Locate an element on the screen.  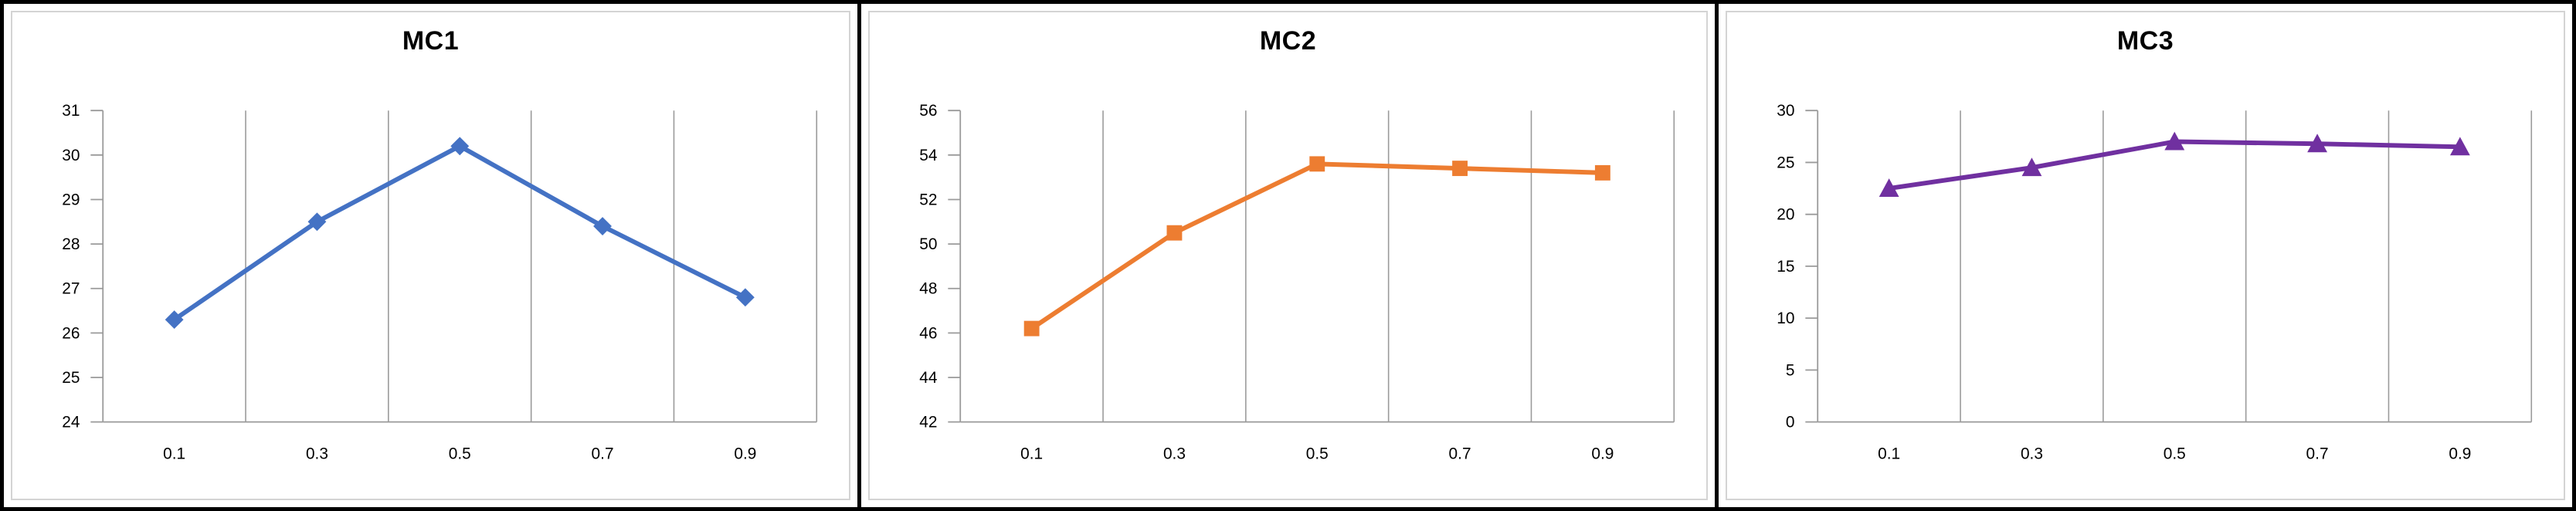
y-axis-tick-label: 0 is located at coordinates (1790, 422).